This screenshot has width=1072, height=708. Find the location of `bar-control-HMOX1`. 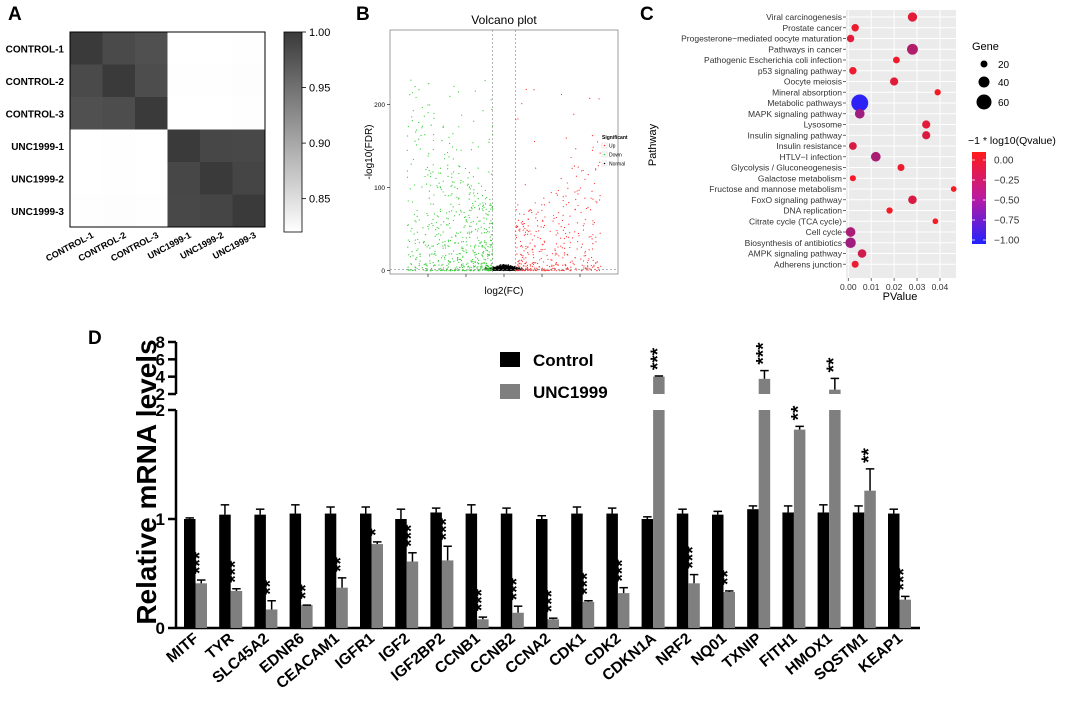

bar-control-HMOX1 is located at coordinates (823, 570).